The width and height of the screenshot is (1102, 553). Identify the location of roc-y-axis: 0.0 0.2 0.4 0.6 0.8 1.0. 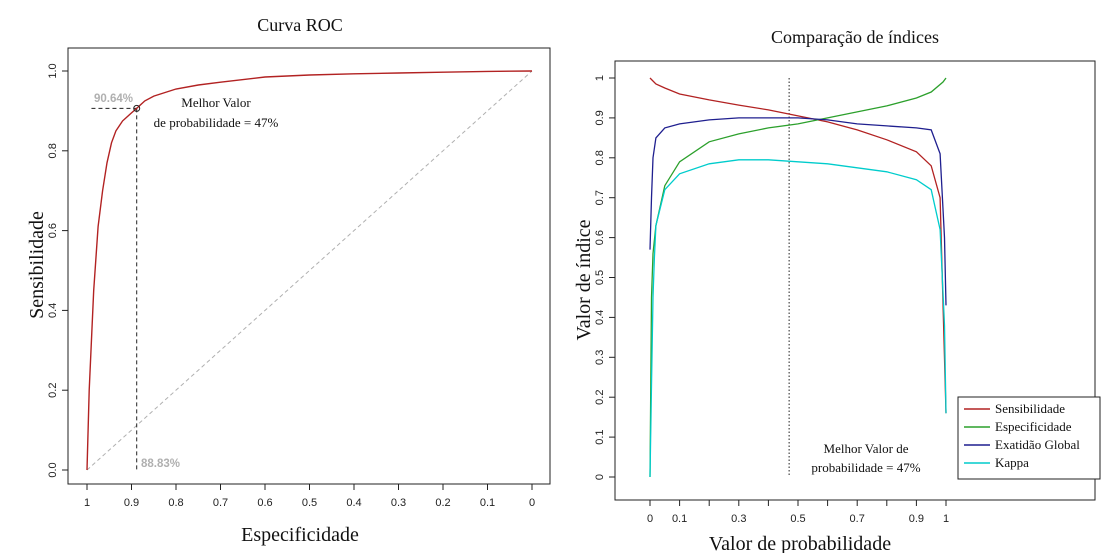
(57, 270).